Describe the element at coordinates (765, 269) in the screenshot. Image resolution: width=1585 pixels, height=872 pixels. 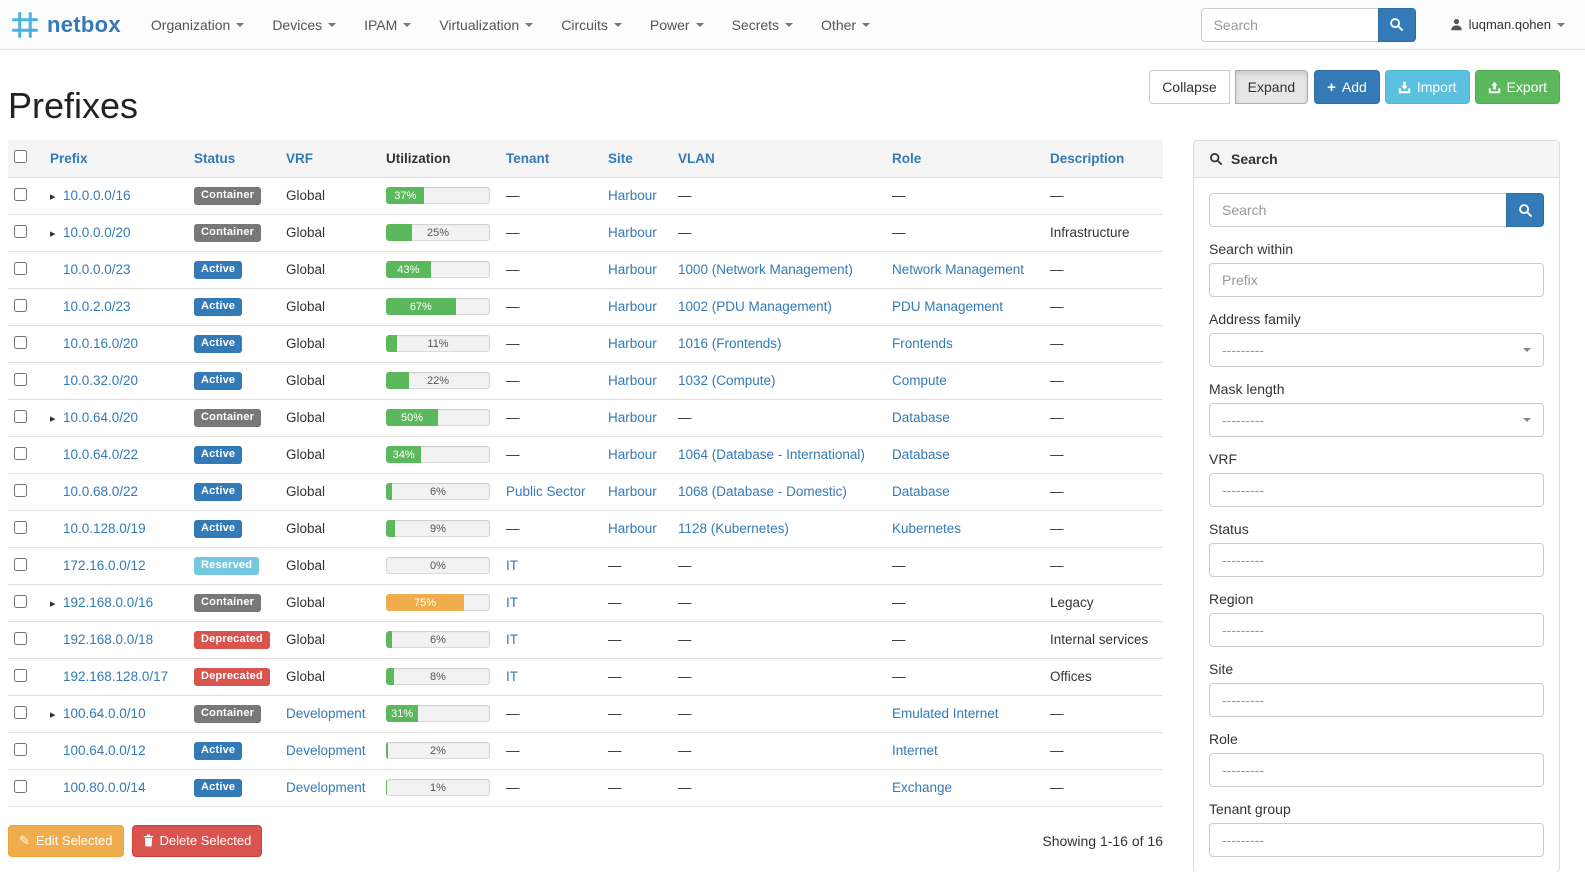
I see `vlan-link: 1000 (Network Management)` at that location.